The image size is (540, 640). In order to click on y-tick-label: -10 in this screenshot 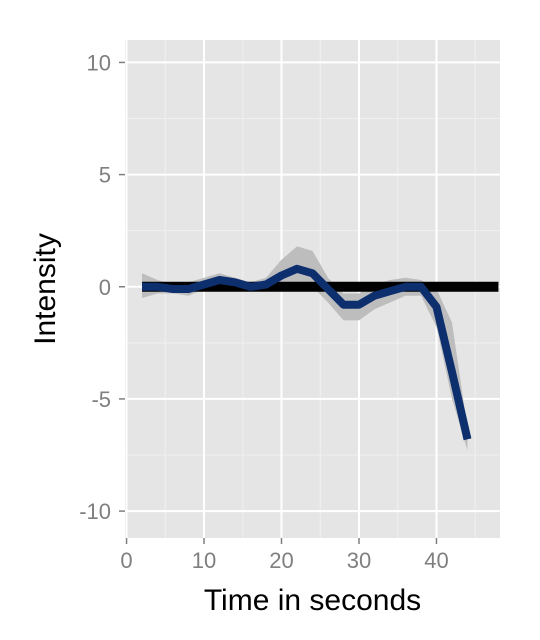, I will do `click(95, 511)`.